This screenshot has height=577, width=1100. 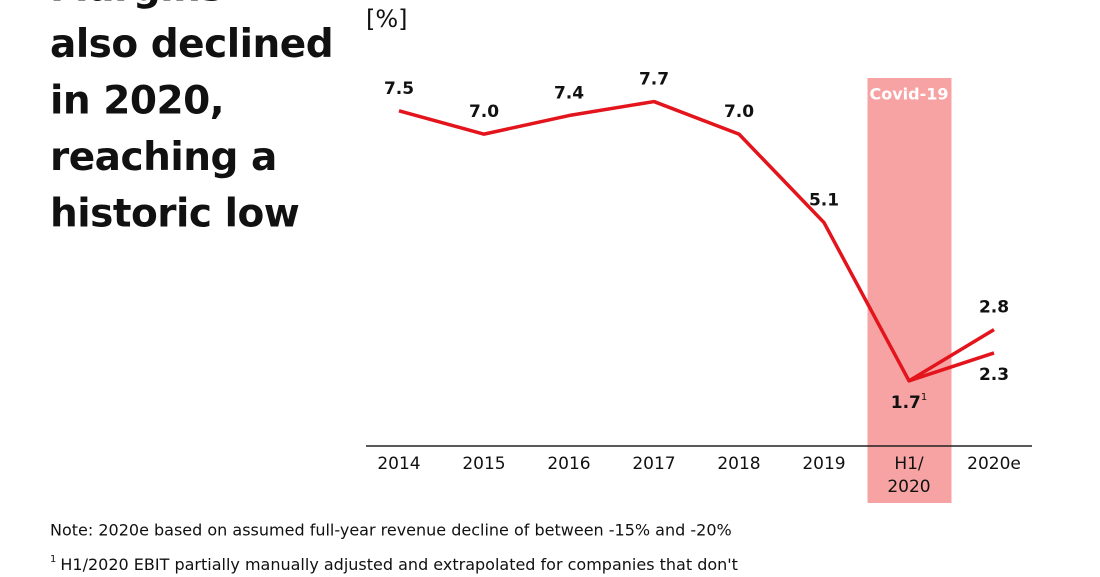 What do you see at coordinates (387, 19) in the screenshot?
I see `y-axis-label: [%]` at bounding box center [387, 19].